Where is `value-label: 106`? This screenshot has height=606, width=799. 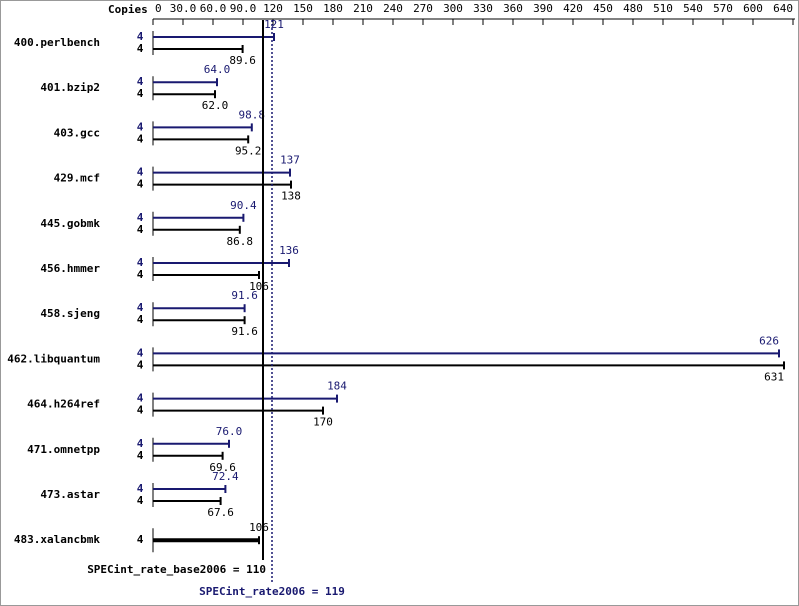
value-label: 106 is located at coordinates (259, 527).